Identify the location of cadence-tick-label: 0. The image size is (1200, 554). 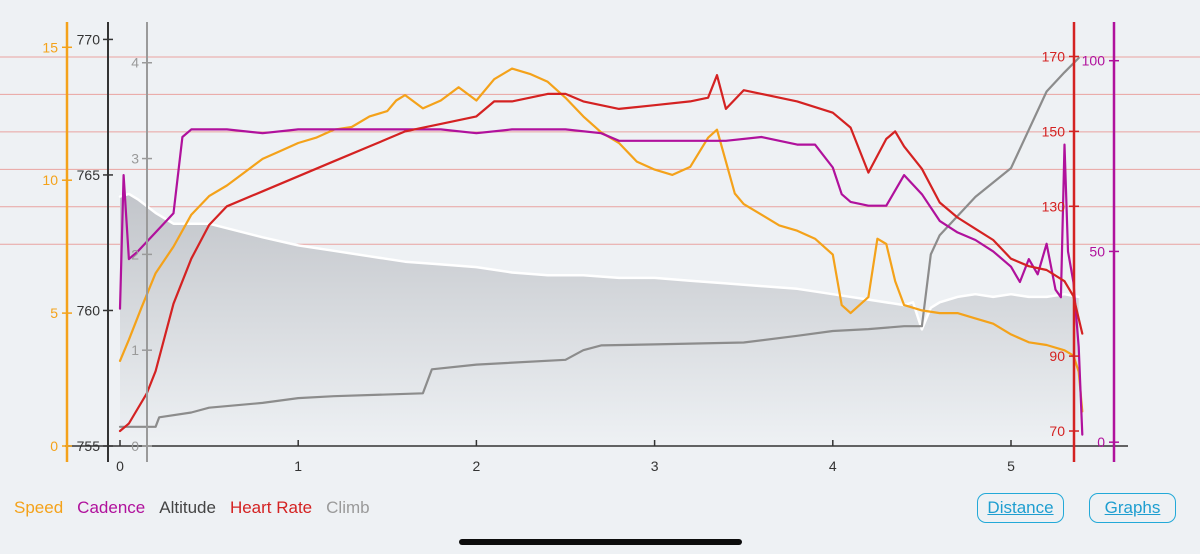
(1101, 442).